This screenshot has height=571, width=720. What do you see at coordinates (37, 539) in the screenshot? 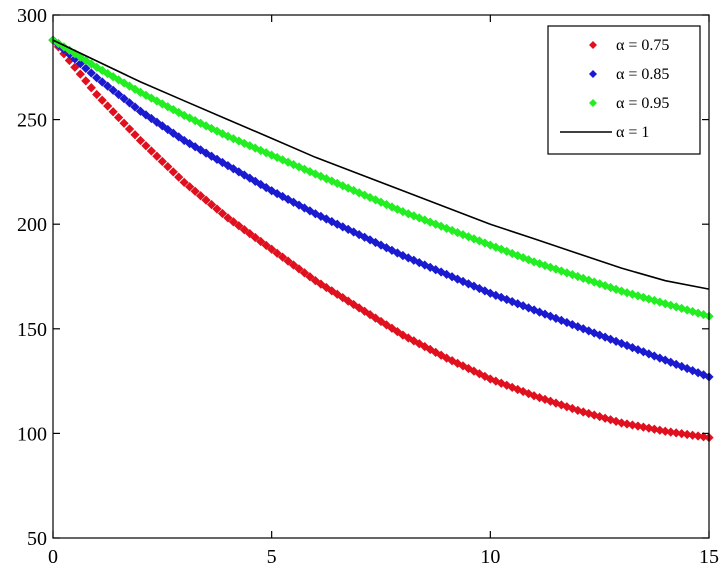
I see `y-tick-label: 50` at bounding box center [37, 539].